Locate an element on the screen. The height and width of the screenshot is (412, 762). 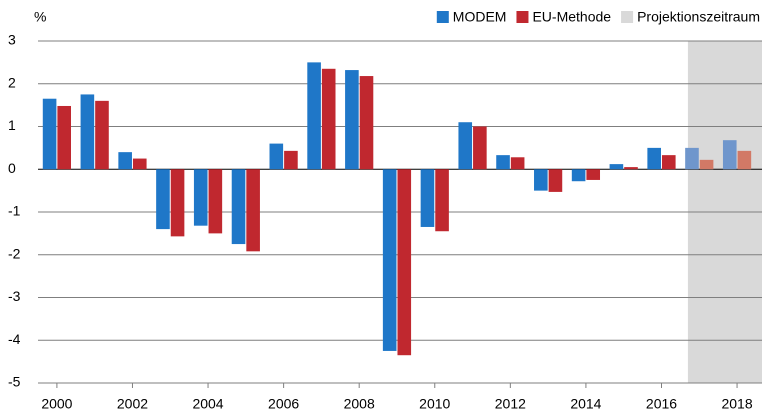
legend-label: Projektionszeitraum is located at coordinates (698, 17).